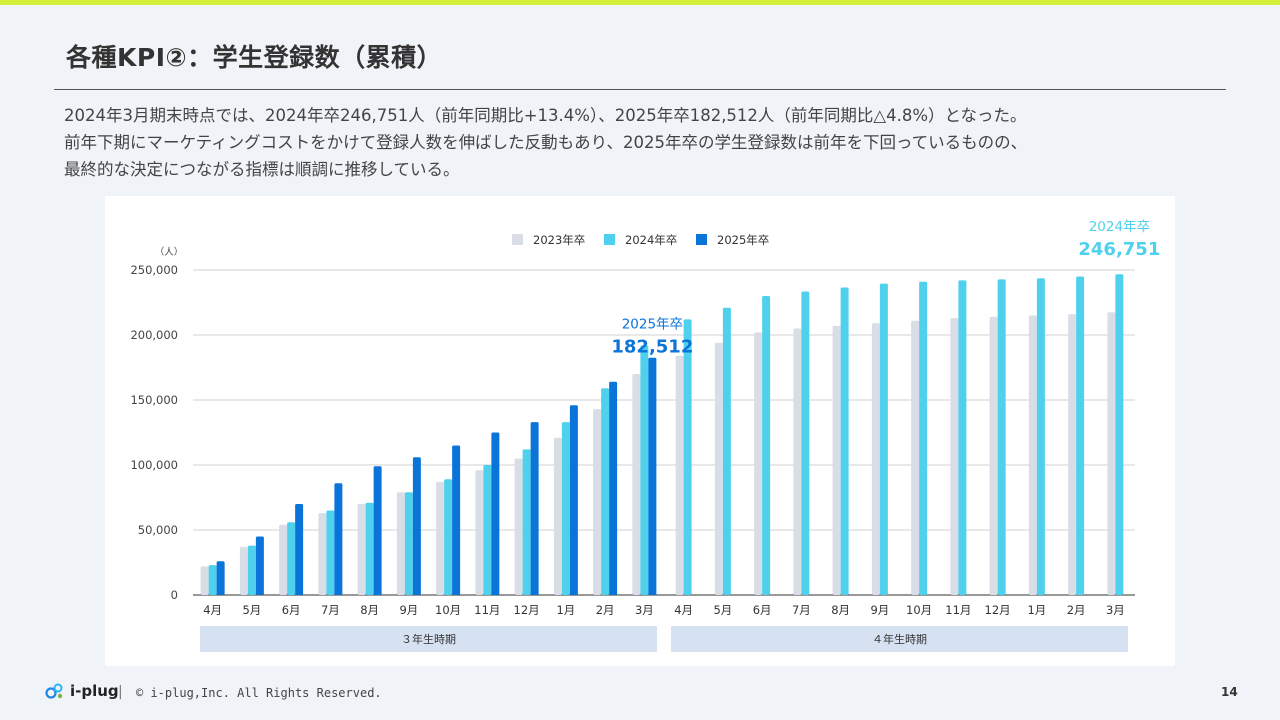 This screenshot has height=720, width=1280. I want to click on y-tick-label: 0, so click(174, 595).